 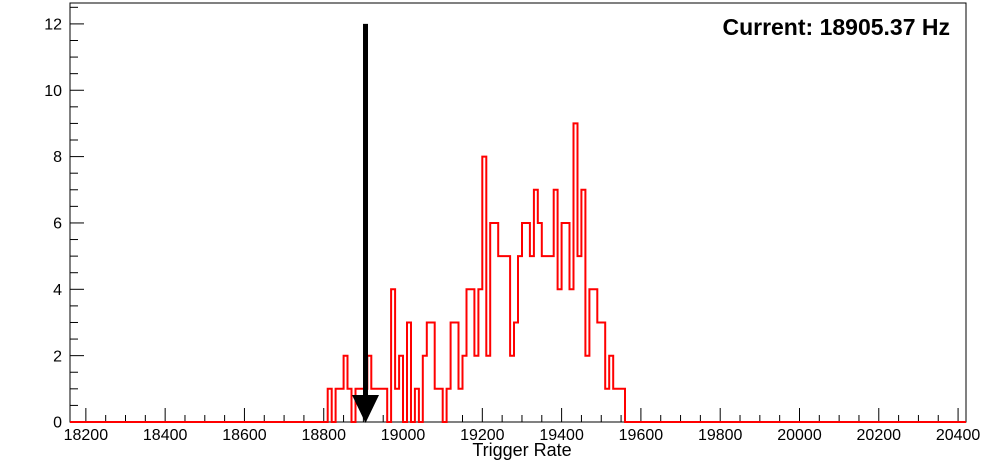 What do you see at coordinates (57, 157) in the screenshot?
I see `y-tick-label: 8` at bounding box center [57, 157].